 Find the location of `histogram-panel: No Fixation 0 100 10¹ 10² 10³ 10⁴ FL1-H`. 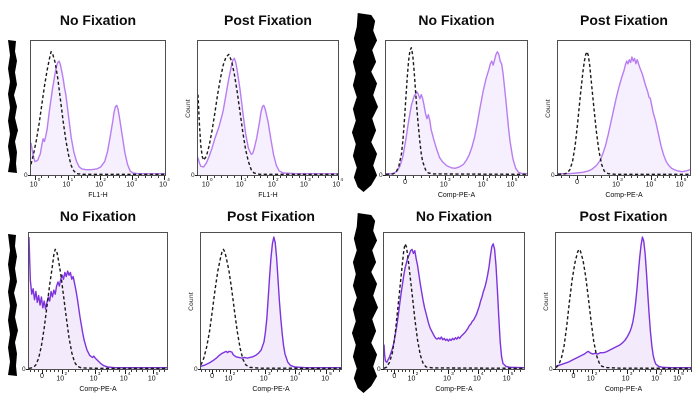

histogram-panel: No Fixation 0 100 10¹ 10² 10³ 10⁴ FL1-H is located at coordinates (97, 110).